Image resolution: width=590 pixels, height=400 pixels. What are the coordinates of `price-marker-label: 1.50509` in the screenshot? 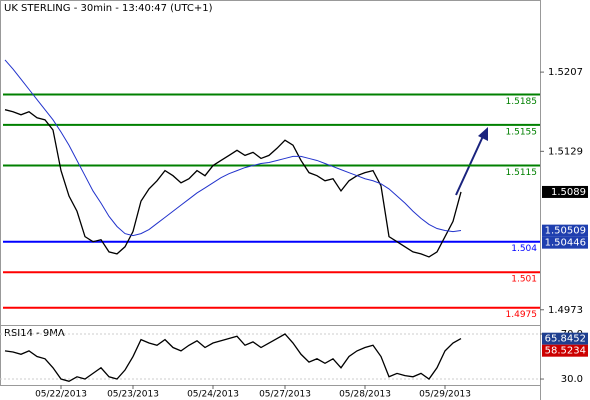 It's located at (565, 231).